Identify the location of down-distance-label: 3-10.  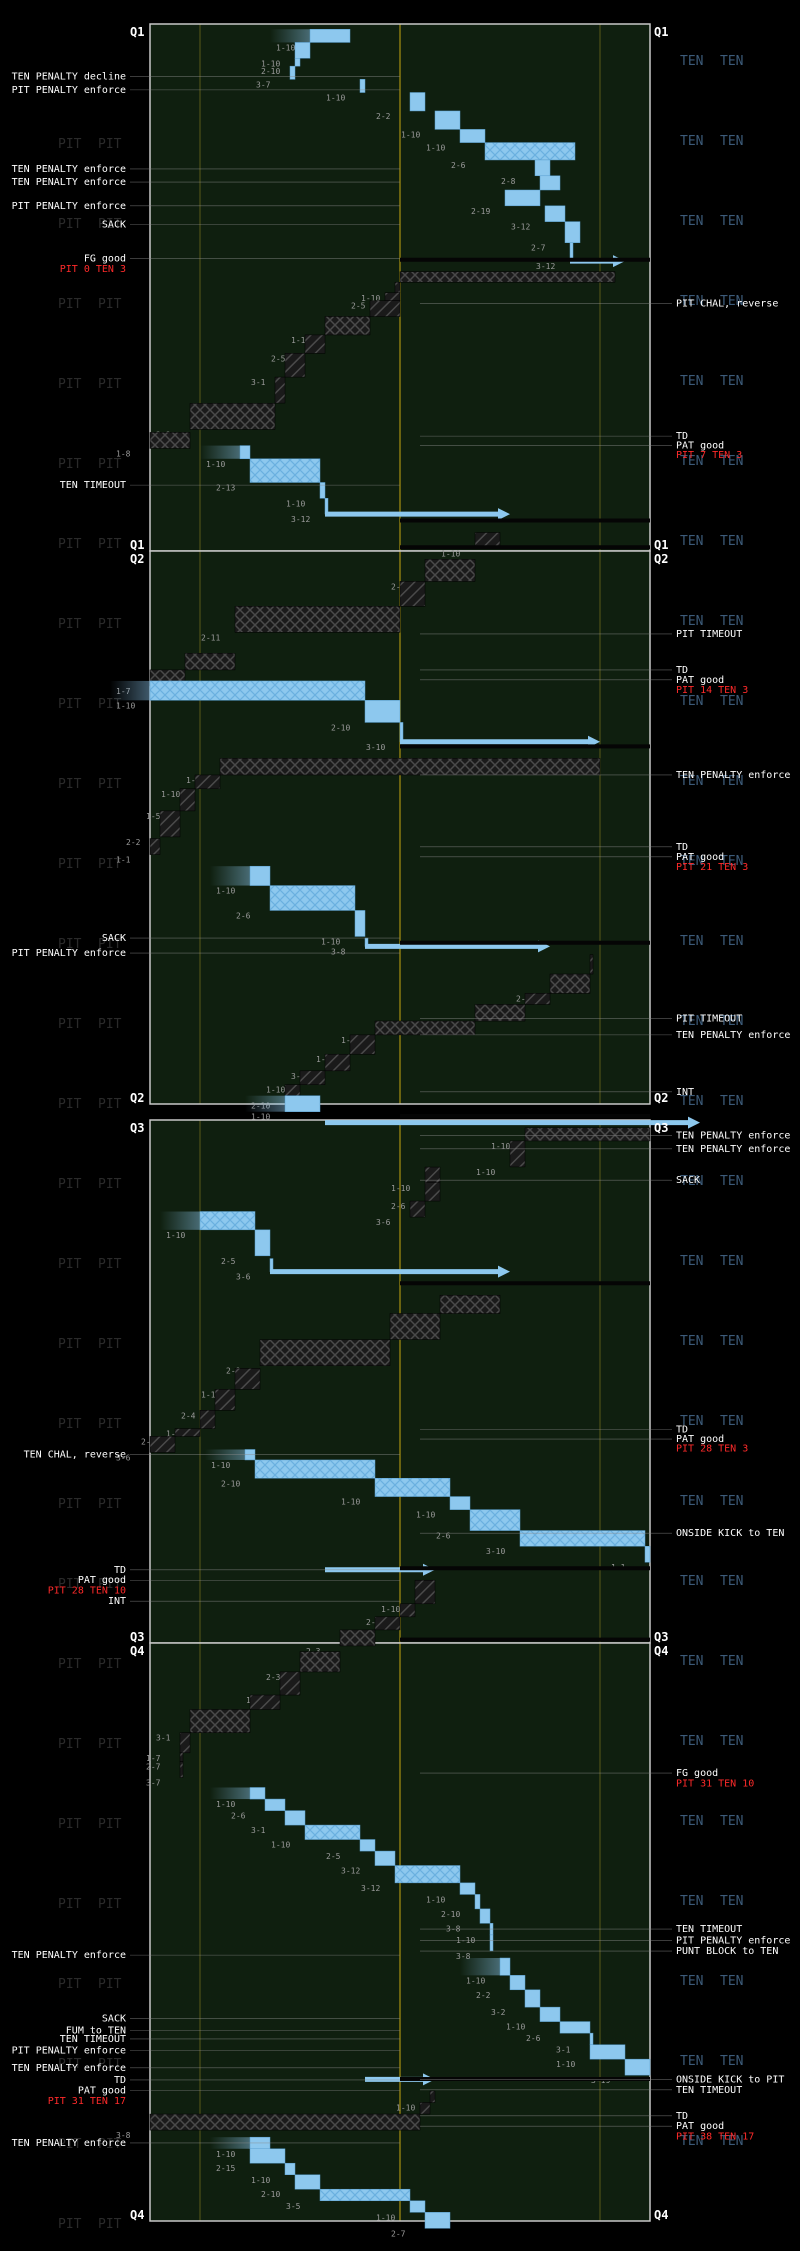
(495, 1551).